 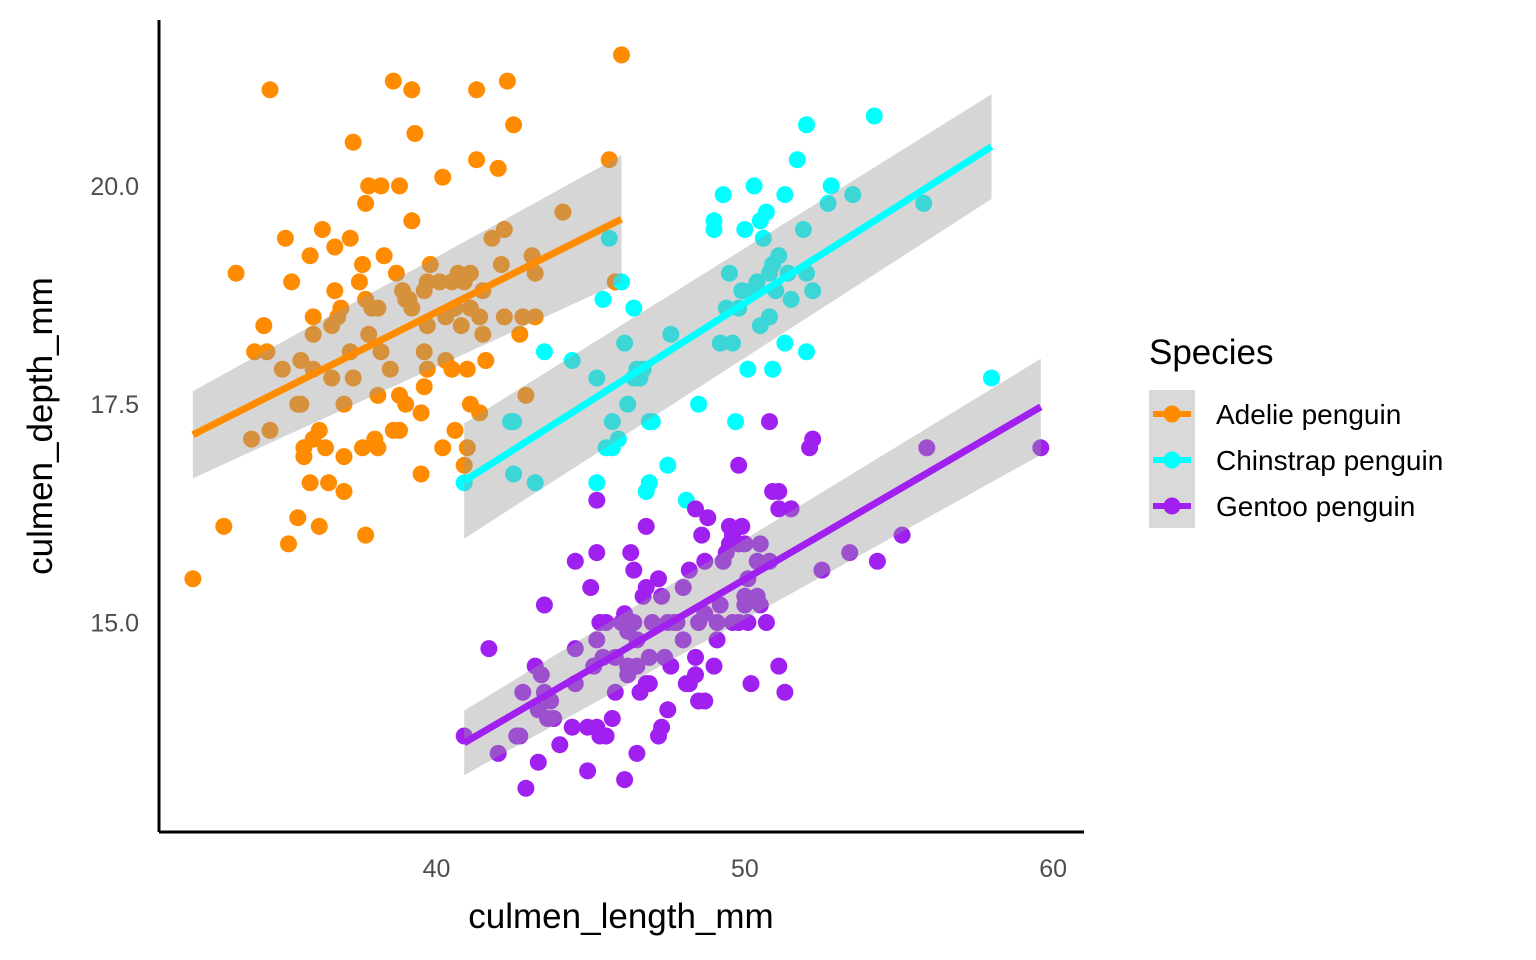 I want to click on adelie-regression-line, so click(x=407, y=326).